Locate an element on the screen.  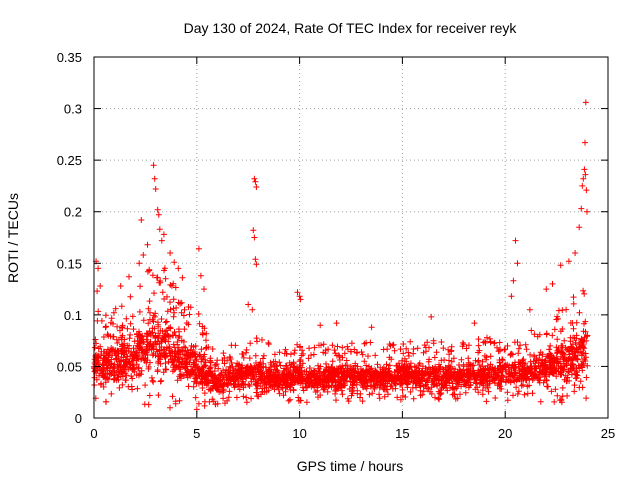
y-tick-label: 0.35 is located at coordinates (69, 57).